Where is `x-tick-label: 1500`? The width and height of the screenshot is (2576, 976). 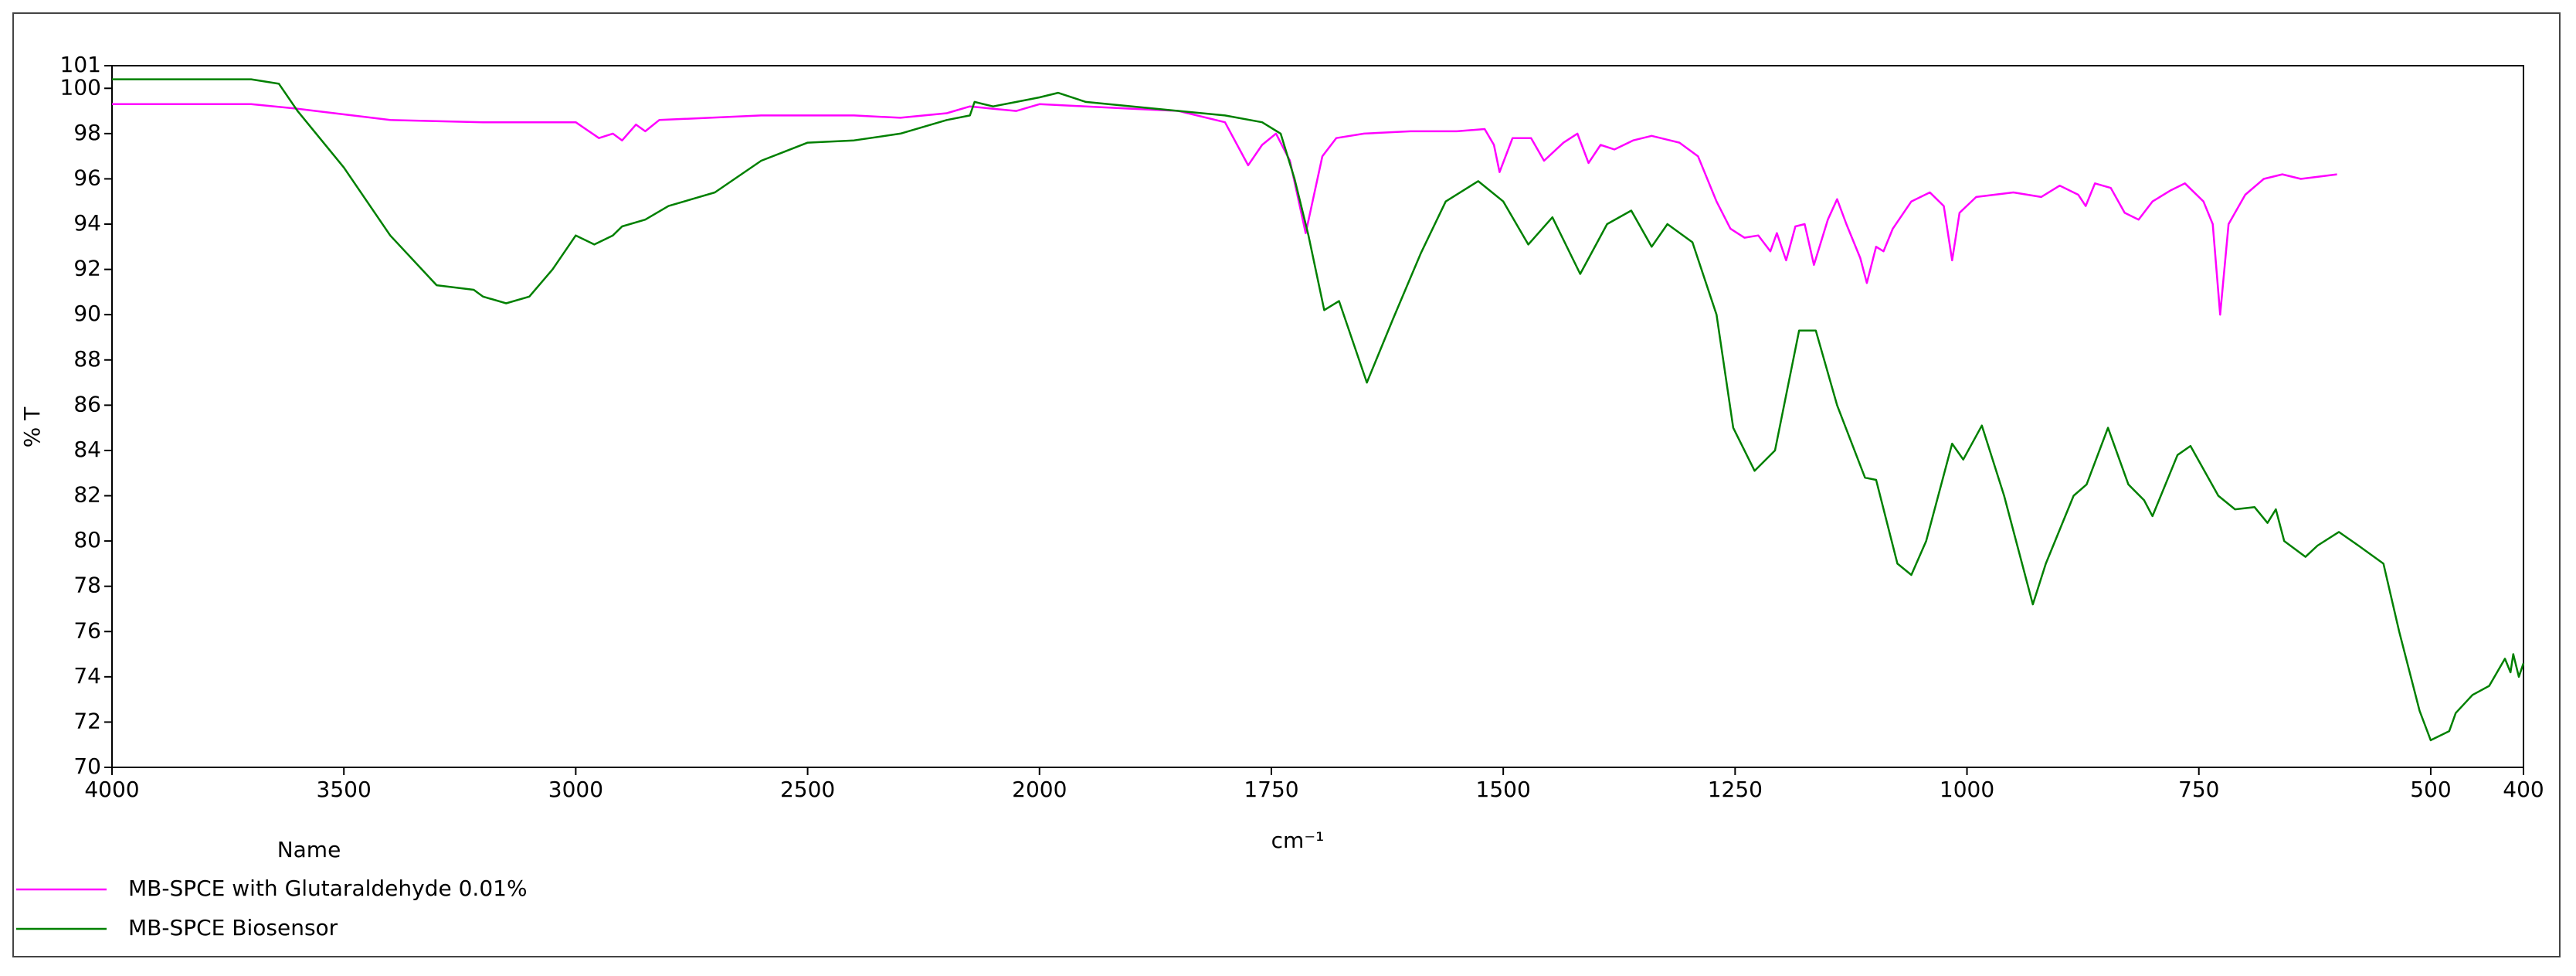
x-tick-label: 1500 is located at coordinates (1503, 789).